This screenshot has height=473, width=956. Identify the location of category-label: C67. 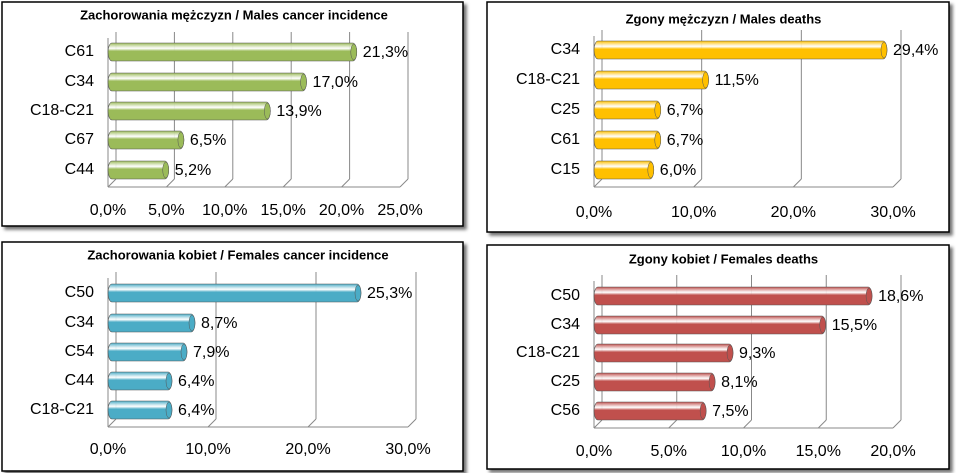
(79, 139).